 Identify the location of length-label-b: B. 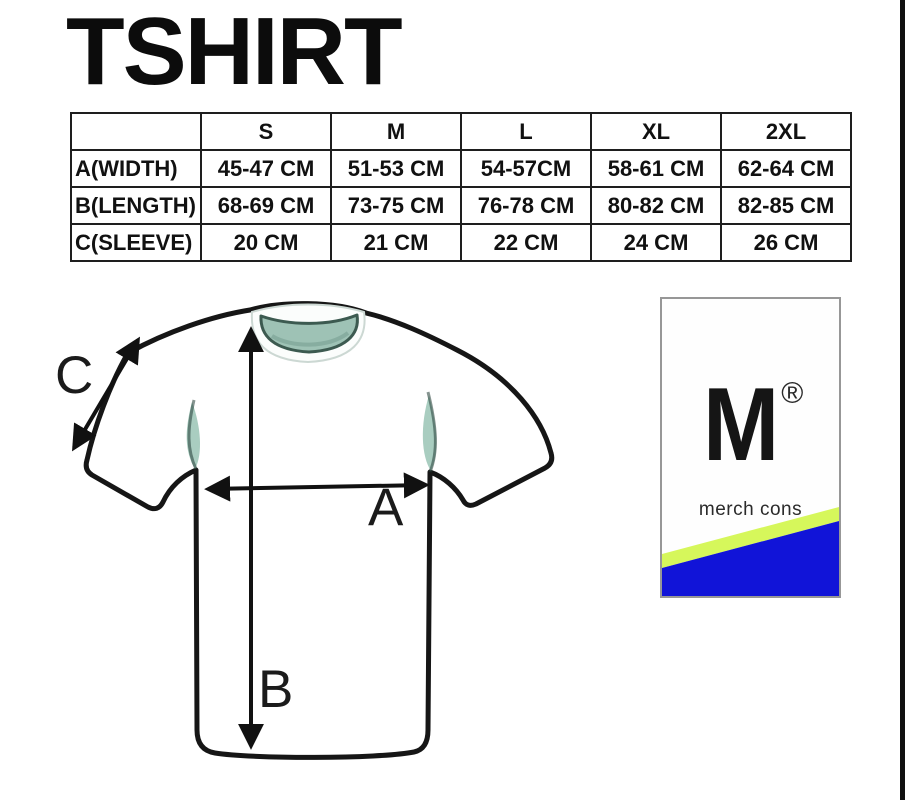
(276, 689).